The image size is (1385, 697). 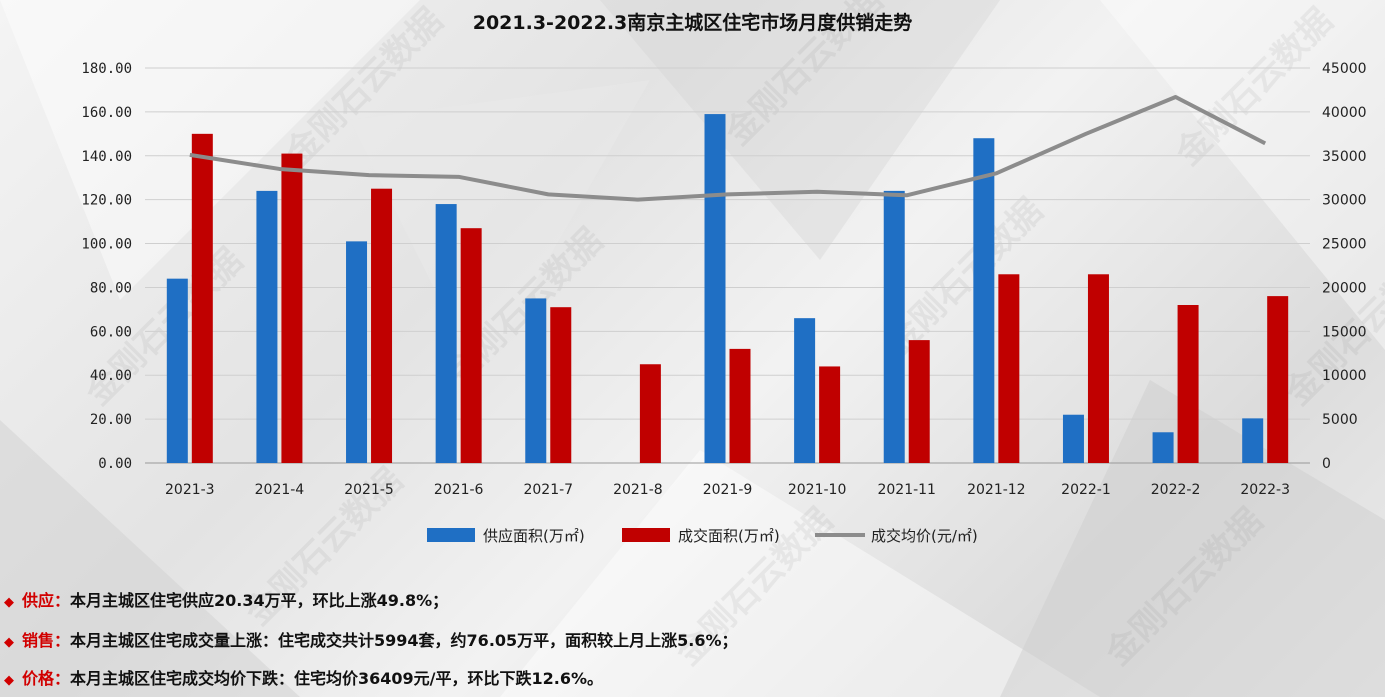 What do you see at coordinates (1344, 201) in the screenshot?
I see `right-tick-label: 30000` at bounding box center [1344, 201].